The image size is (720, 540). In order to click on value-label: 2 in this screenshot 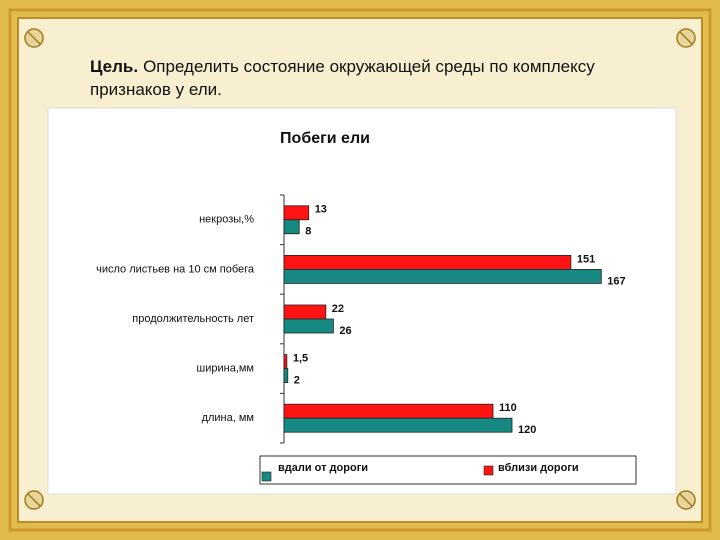, I will do `click(297, 381)`.